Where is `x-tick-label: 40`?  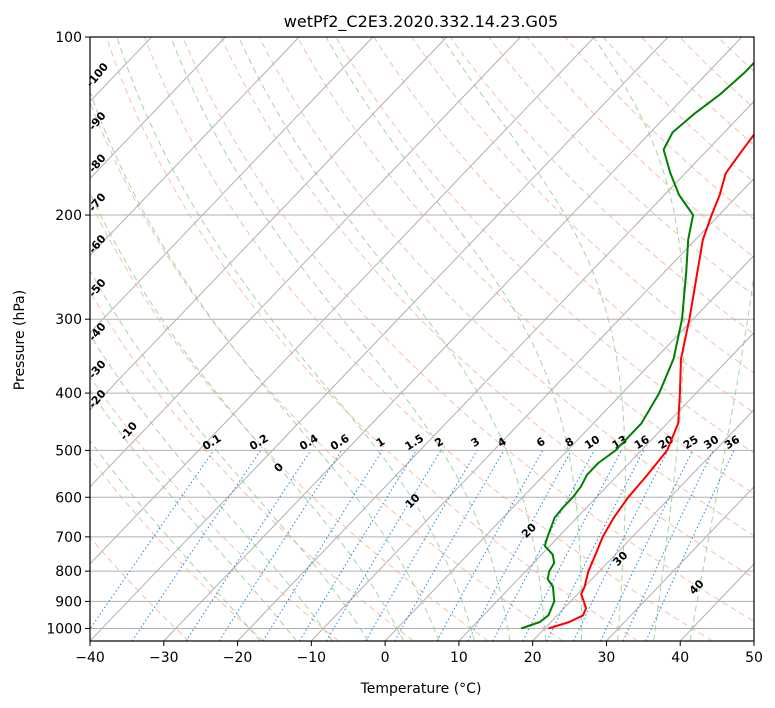 x-tick-label: 40 is located at coordinates (680, 658).